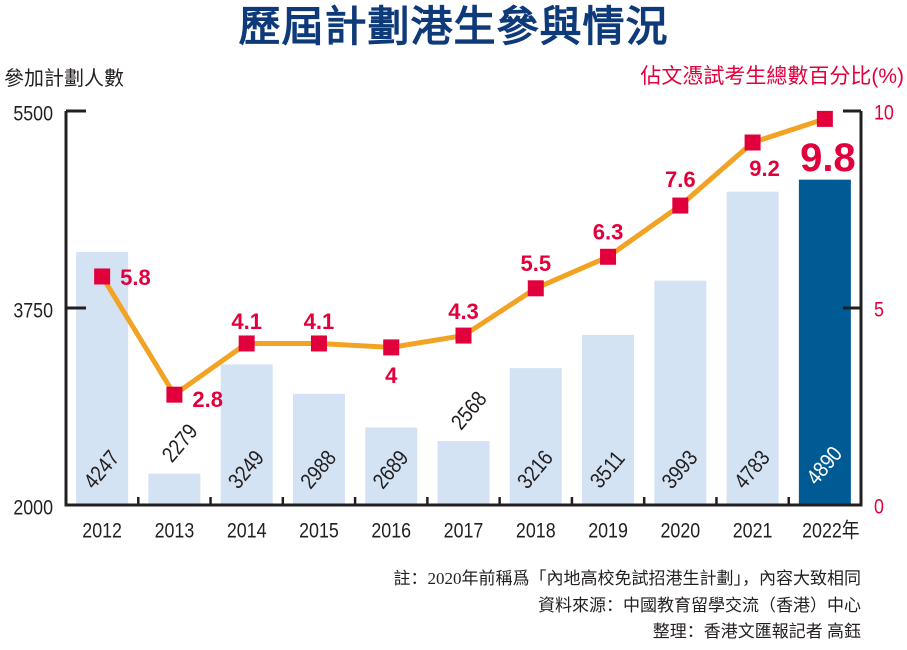  Describe the element at coordinates (608, 419) in the screenshot. I see `bar-2019` at that location.